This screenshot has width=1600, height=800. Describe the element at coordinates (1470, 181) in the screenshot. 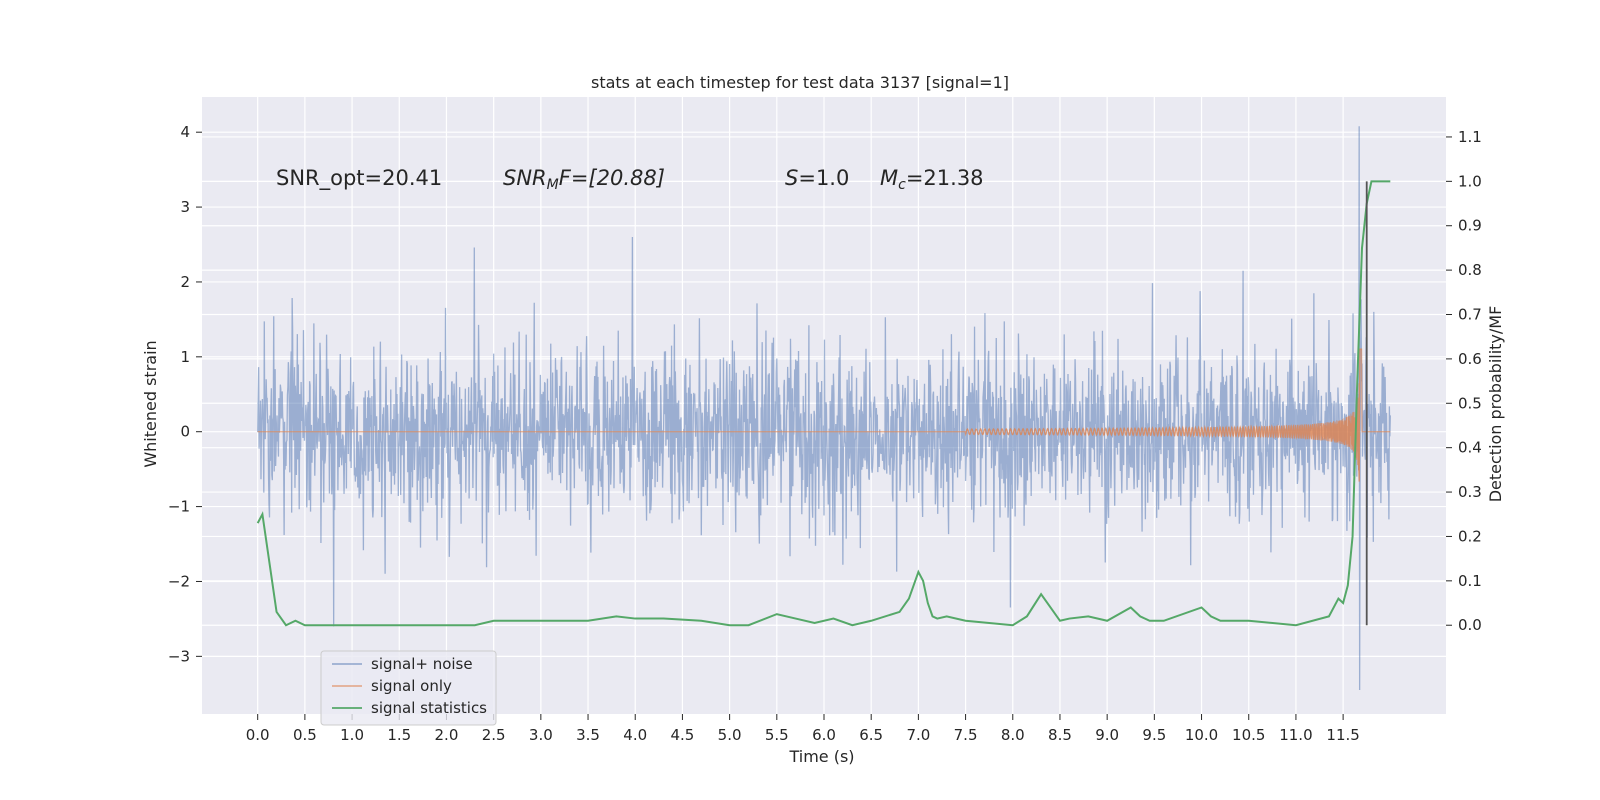

I see `y2-tick-label: 1.0` at that location.